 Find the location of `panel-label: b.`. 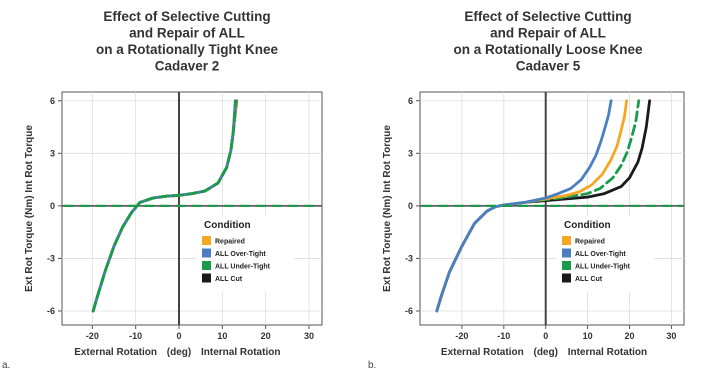

panel-label: b. is located at coordinates (372, 365).